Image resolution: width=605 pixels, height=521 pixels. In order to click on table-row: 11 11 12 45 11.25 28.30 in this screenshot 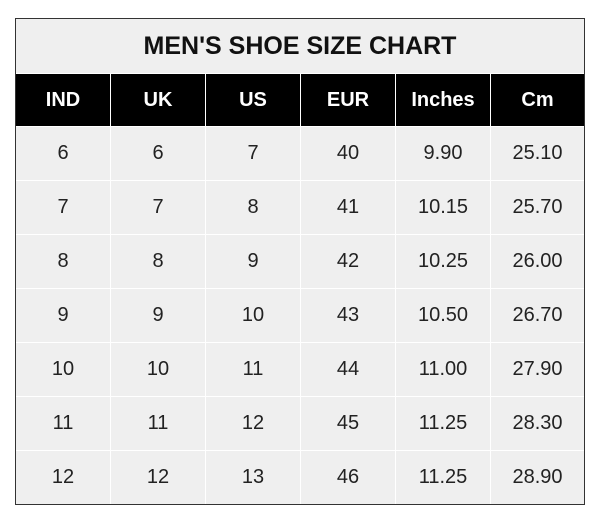, I will do `click(300, 423)`.